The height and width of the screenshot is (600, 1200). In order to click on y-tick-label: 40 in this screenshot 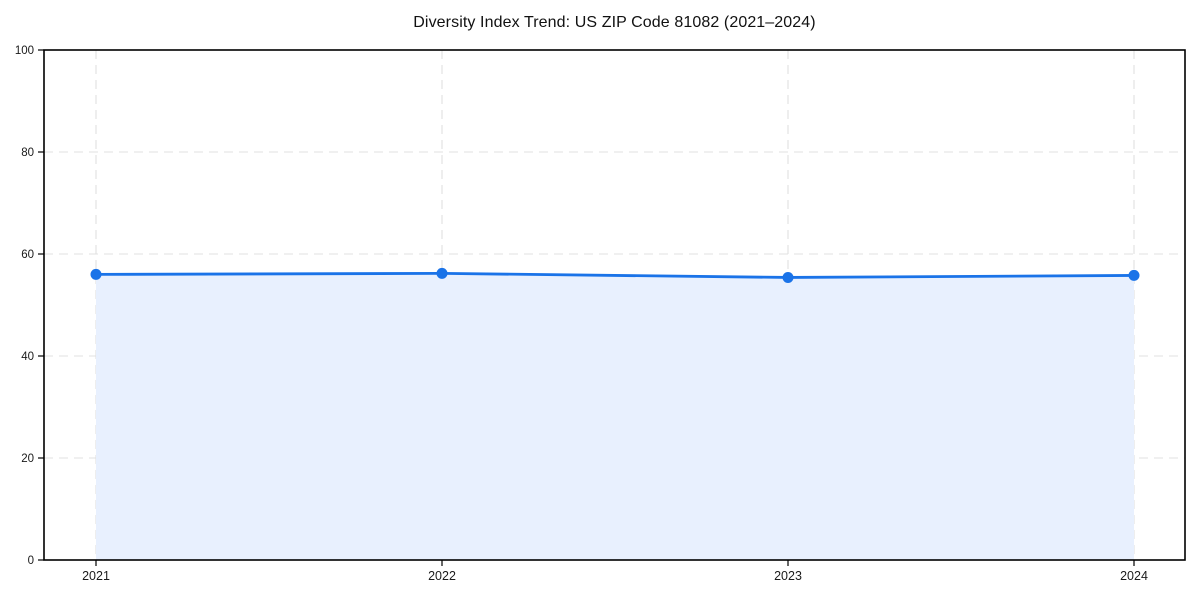, I will do `click(27, 357)`.